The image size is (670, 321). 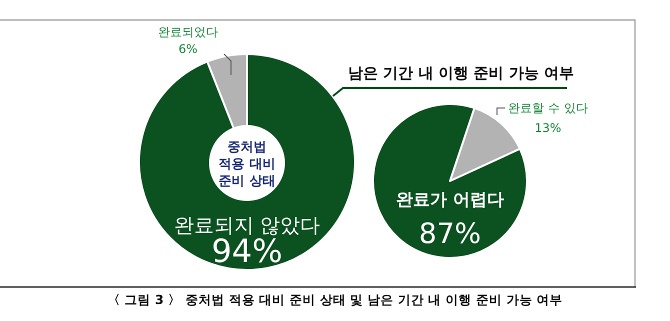 What do you see at coordinates (548, 108) in the screenshot?
I see `slice-label: 완료할 수 있다` at bounding box center [548, 108].